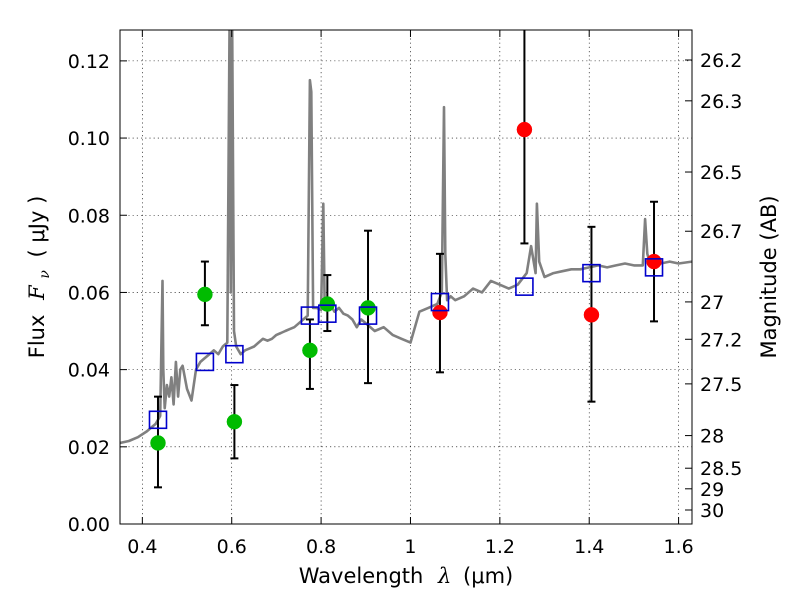 The width and height of the screenshot is (800, 600). I want to click on x-tick-label: 0.4, so click(142, 547).